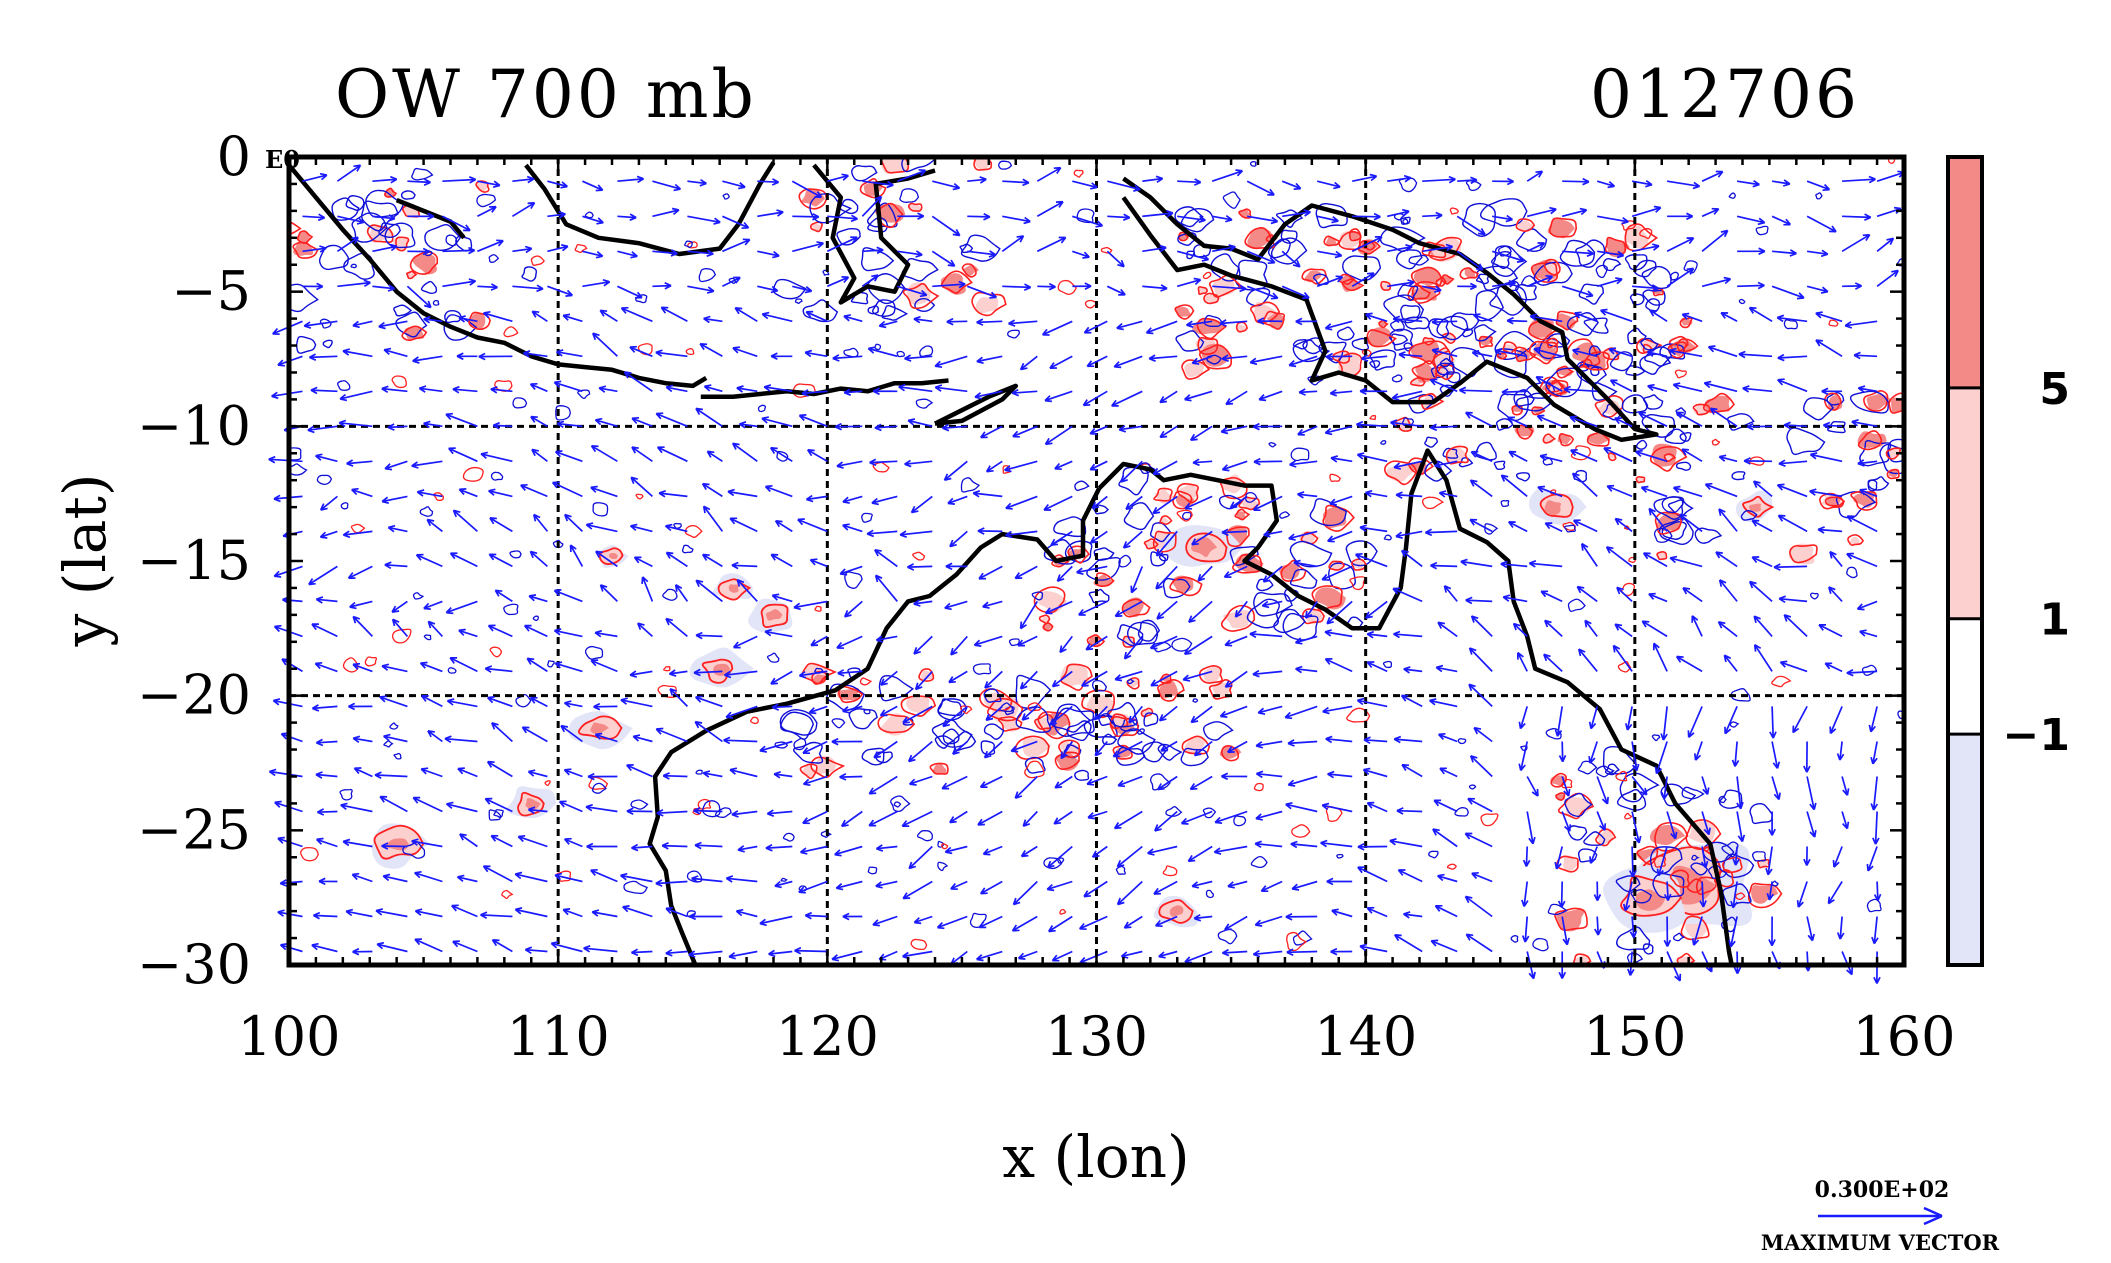 The width and height of the screenshot is (2111, 1263). I want to click on x-tick-label: 120, so click(827, 1036).